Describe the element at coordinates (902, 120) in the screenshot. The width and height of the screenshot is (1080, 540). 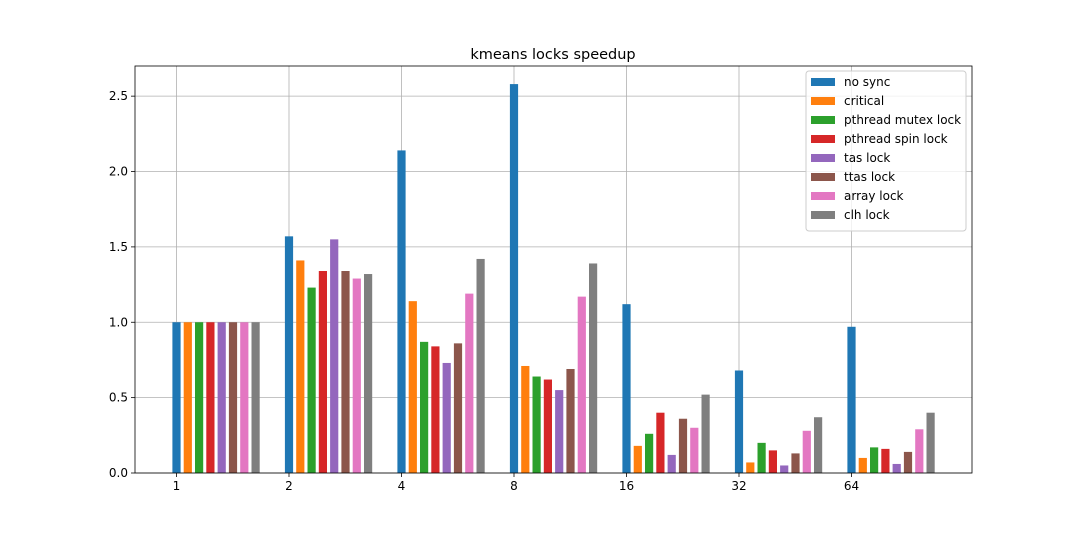
I see `legend-label: pthread mutex lock` at that location.